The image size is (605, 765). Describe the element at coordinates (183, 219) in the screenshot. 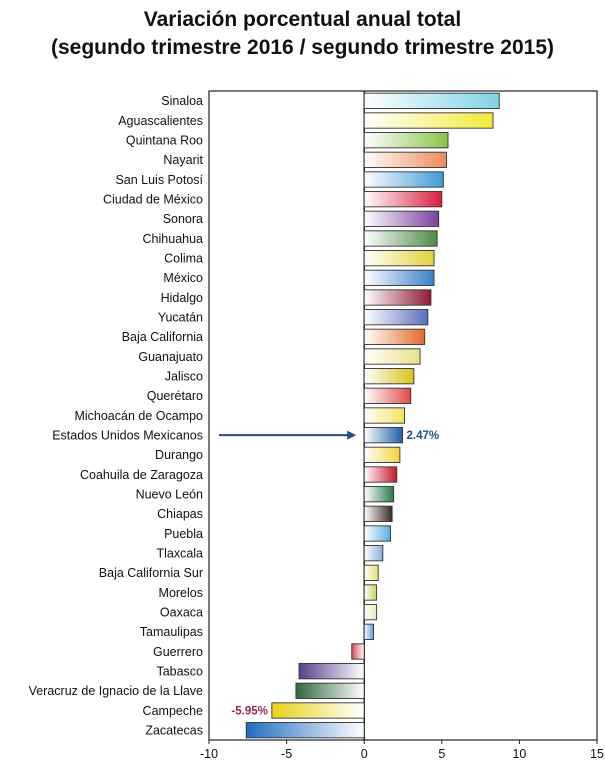

I see `category-label: Sonora` at that location.